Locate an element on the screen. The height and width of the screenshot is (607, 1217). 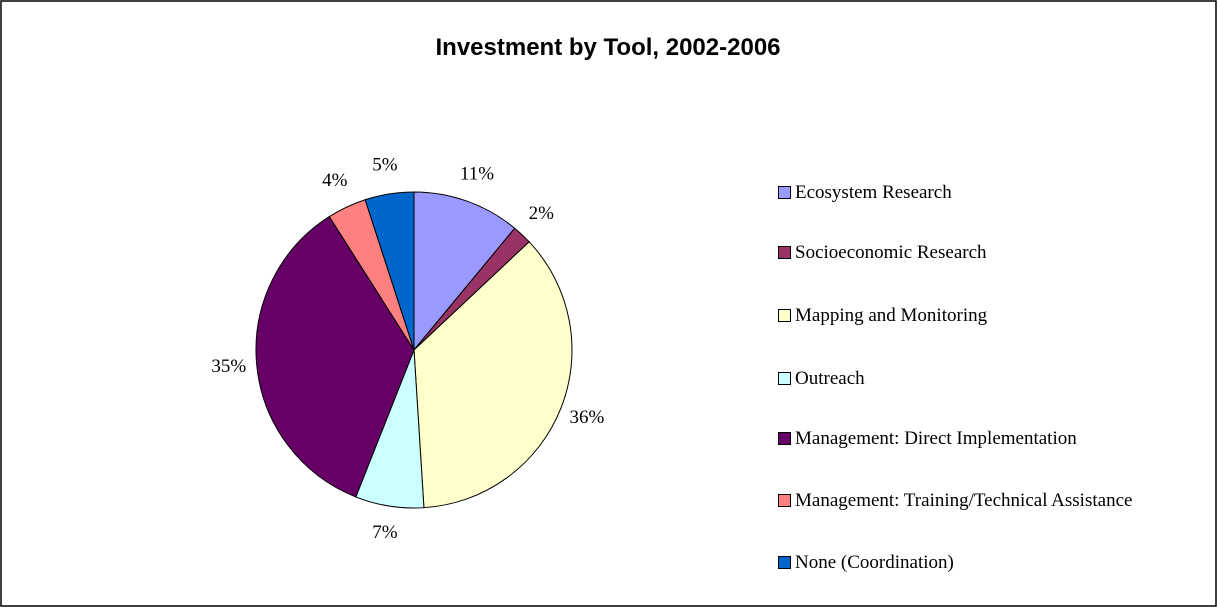
data-label: 36% is located at coordinates (587, 417).